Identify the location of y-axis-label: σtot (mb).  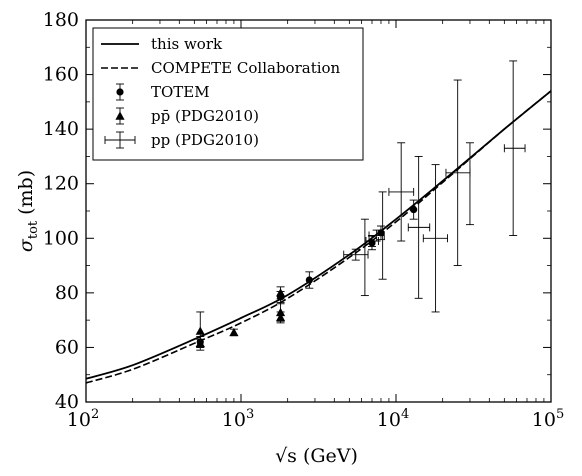
(28, 211).